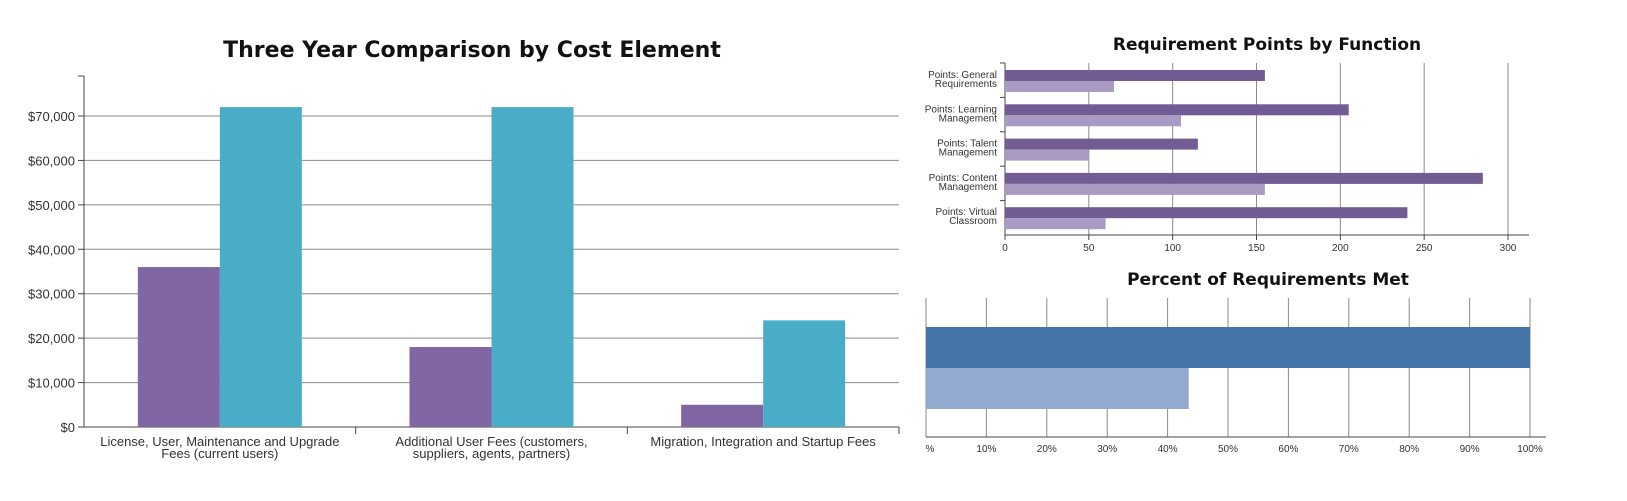 The image size is (1627, 501). Describe the element at coordinates (1228, 449) in the screenshot. I see `x-tick-label: 50%` at that location.